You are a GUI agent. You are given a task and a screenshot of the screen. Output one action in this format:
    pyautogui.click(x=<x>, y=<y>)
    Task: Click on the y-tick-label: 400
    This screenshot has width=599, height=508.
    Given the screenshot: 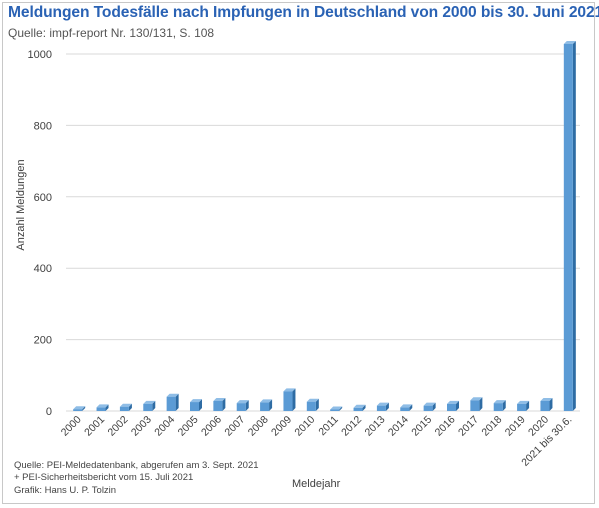 What is the action you would take?
    pyautogui.click(x=43, y=269)
    